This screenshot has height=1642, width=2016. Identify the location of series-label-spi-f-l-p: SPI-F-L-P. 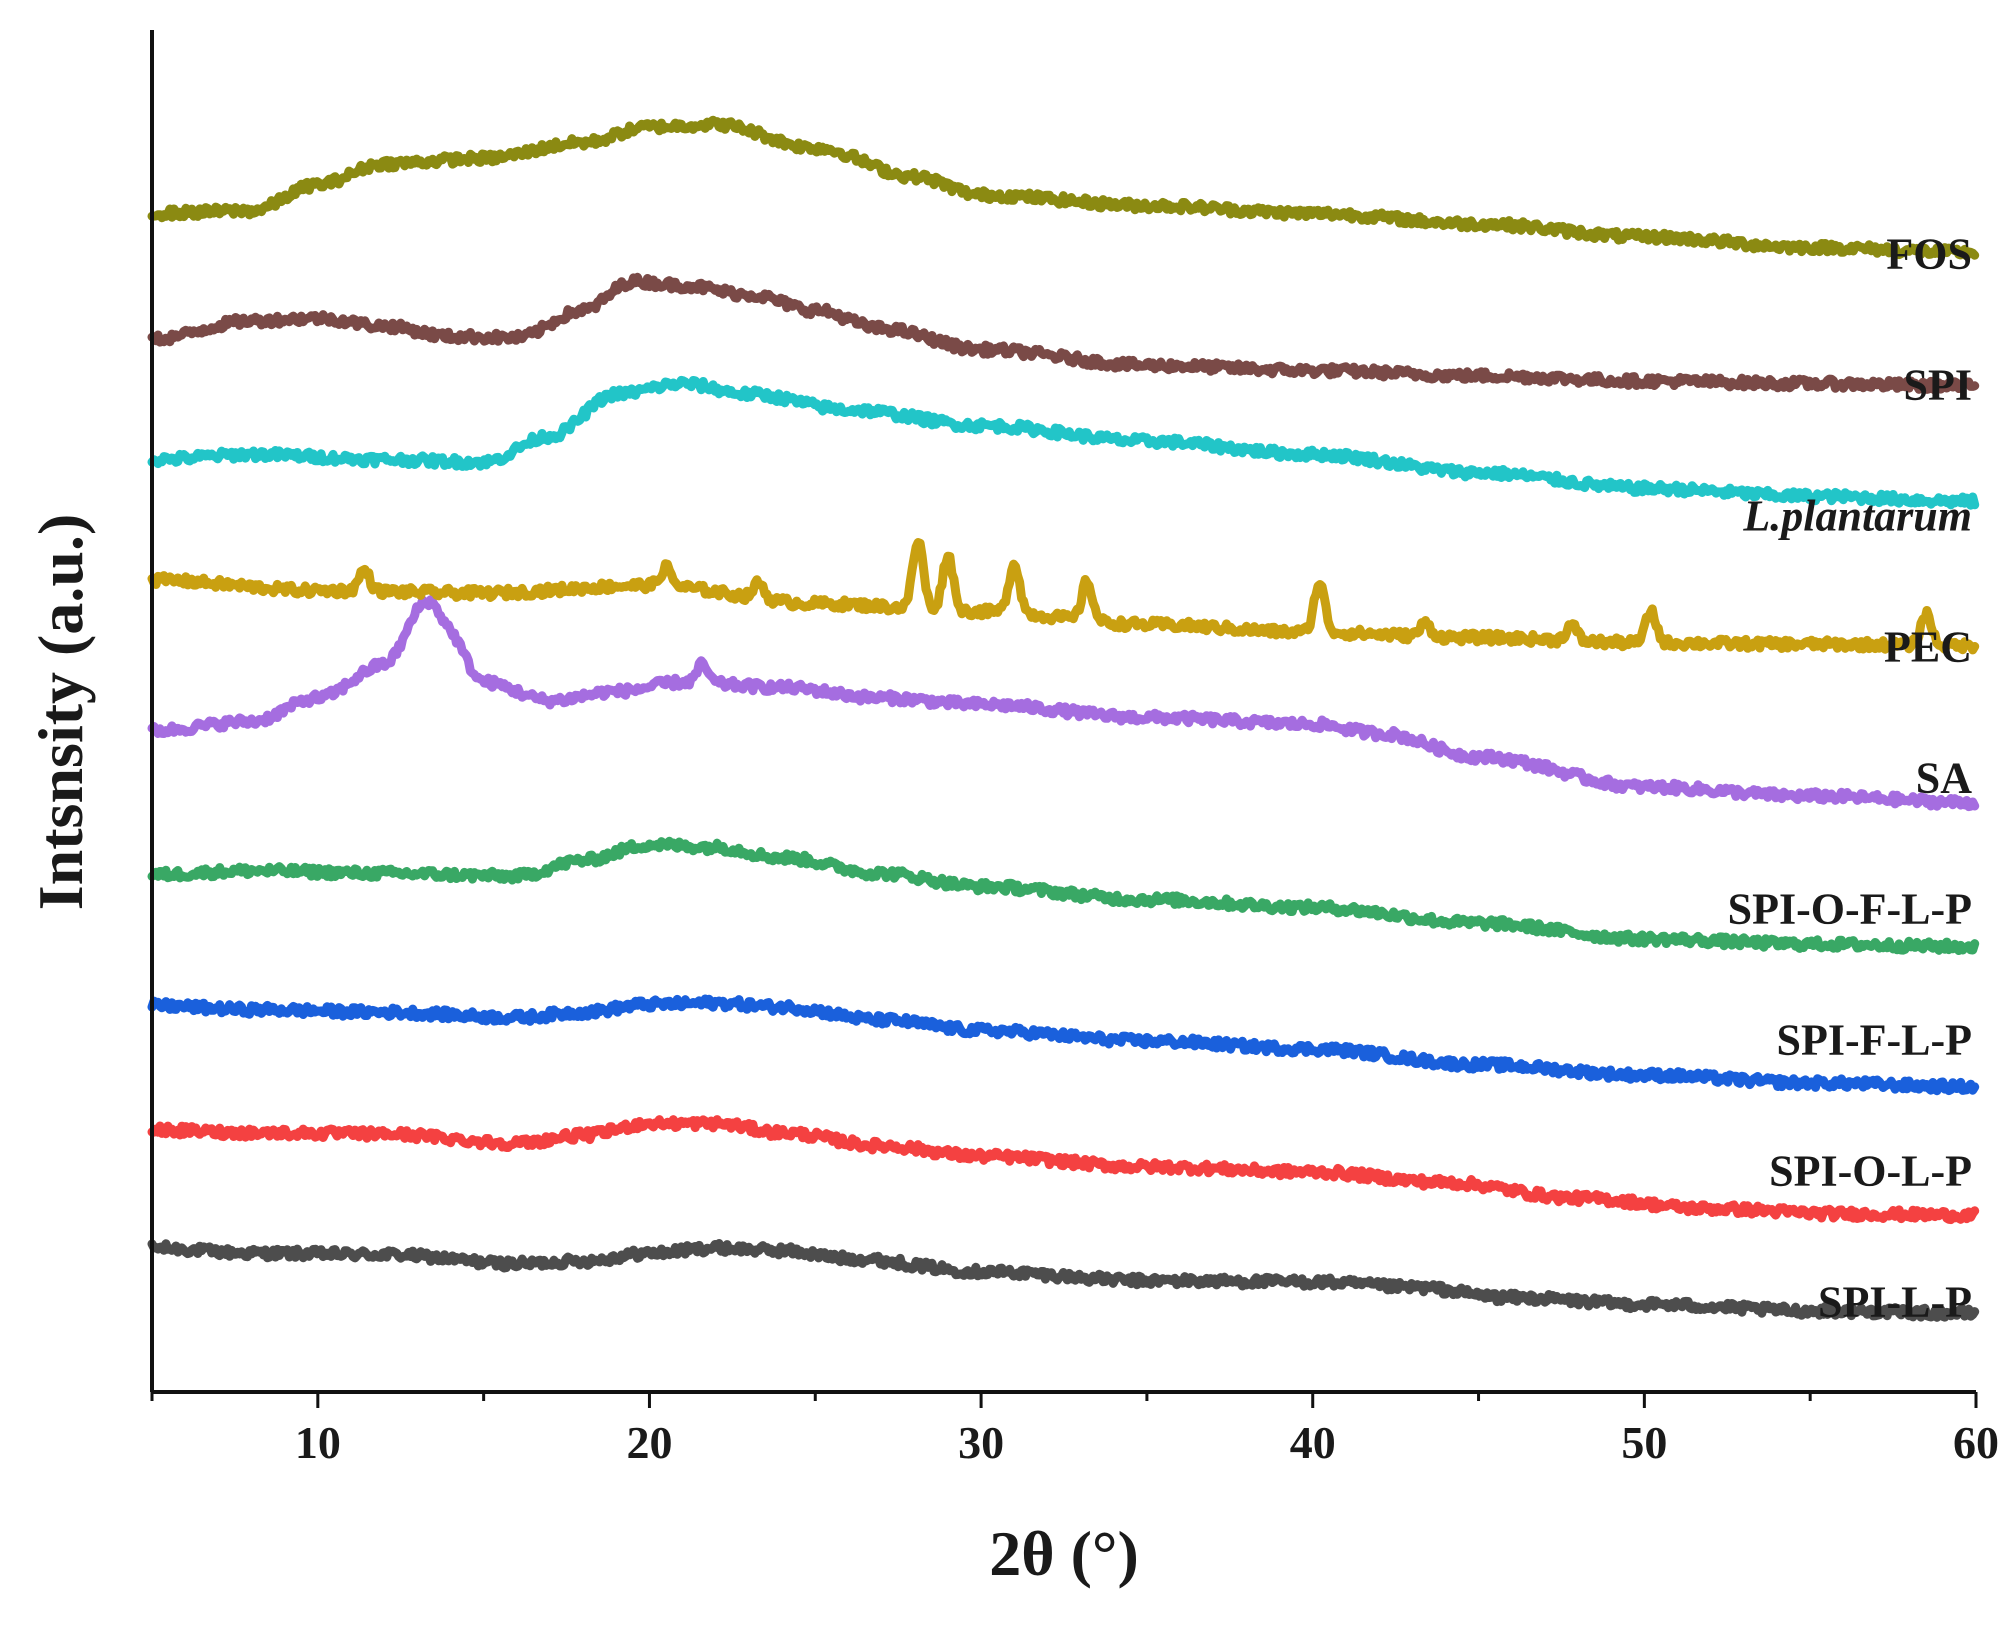
(1874, 1039).